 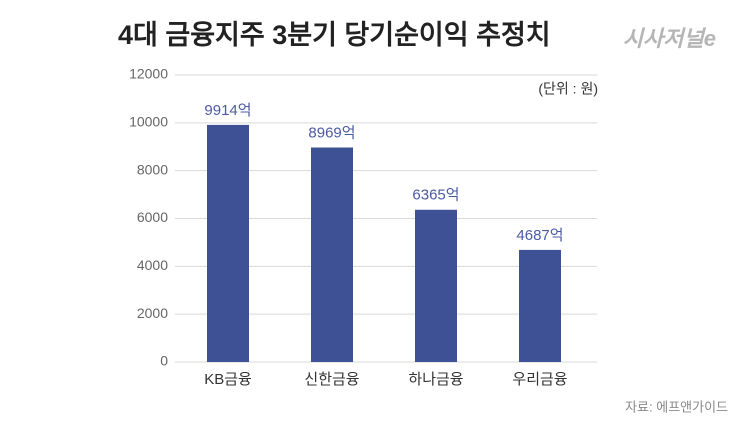 What do you see at coordinates (152, 217) in the screenshot?
I see `y-tick-label: 6000` at bounding box center [152, 217].